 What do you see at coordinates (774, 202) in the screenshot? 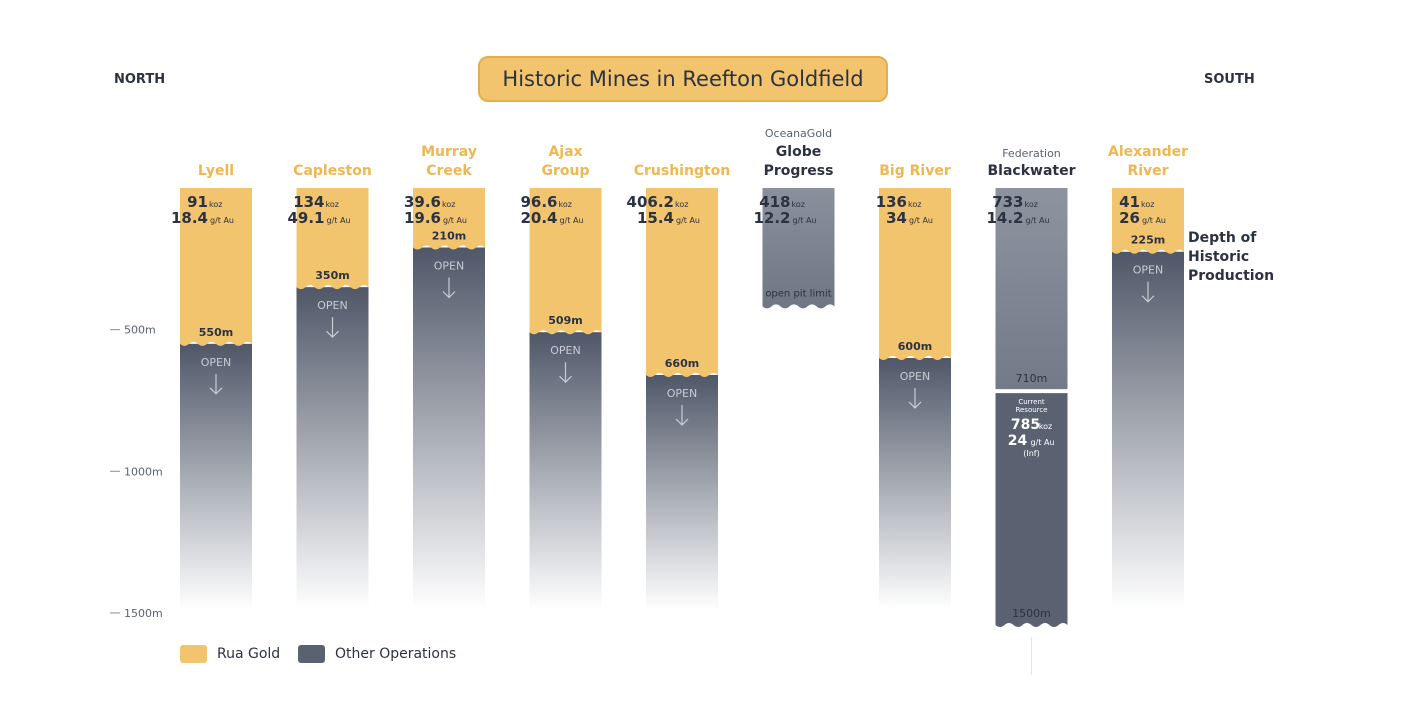
I see `koz-value-globe-progress: 418` at bounding box center [774, 202].